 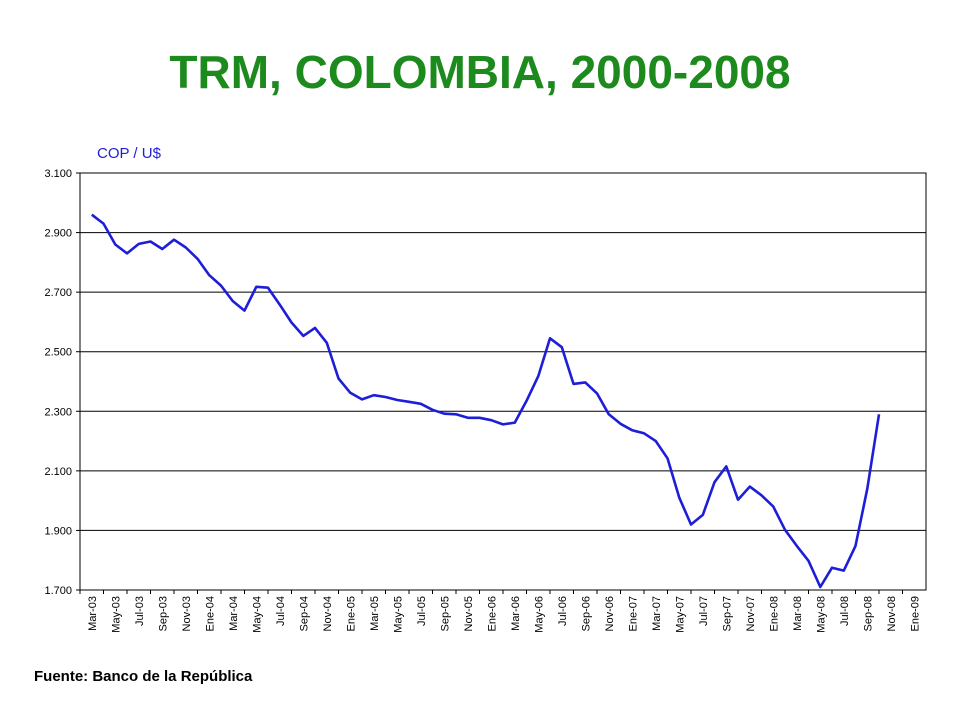 I want to click on y-axis-unit-label: COP / U$, so click(x=129, y=153).